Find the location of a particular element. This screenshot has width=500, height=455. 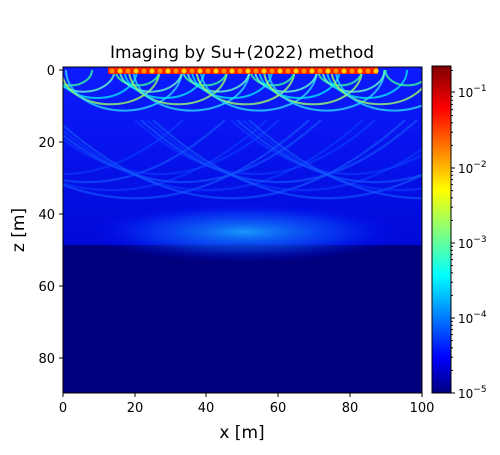

band-texture is located at coordinates (244, 71).